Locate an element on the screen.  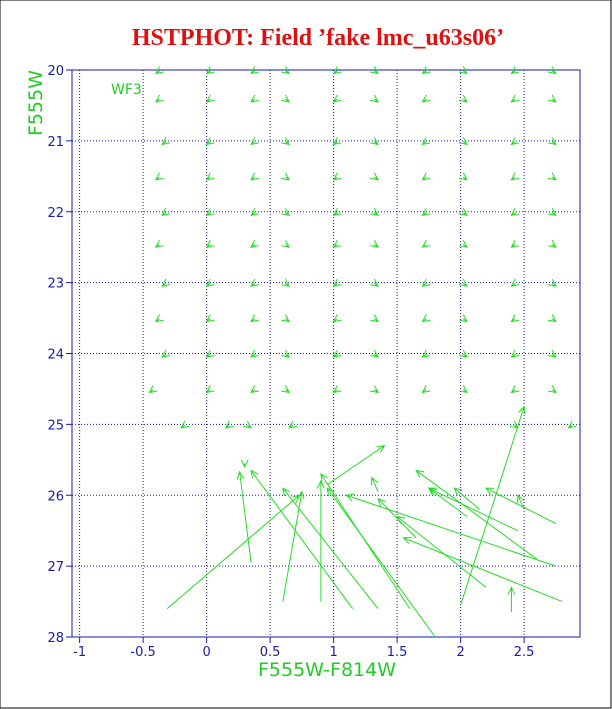
y-tick-label: 24 is located at coordinates (55, 355).